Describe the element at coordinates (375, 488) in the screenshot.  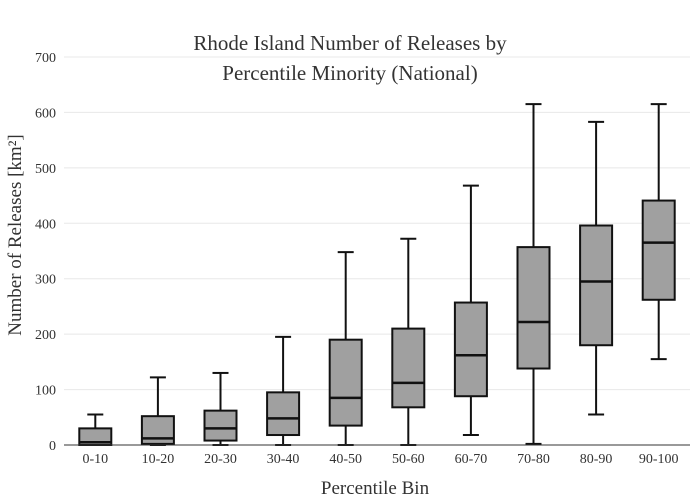
I see `x-axis-label: Percentile Bin` at that location.